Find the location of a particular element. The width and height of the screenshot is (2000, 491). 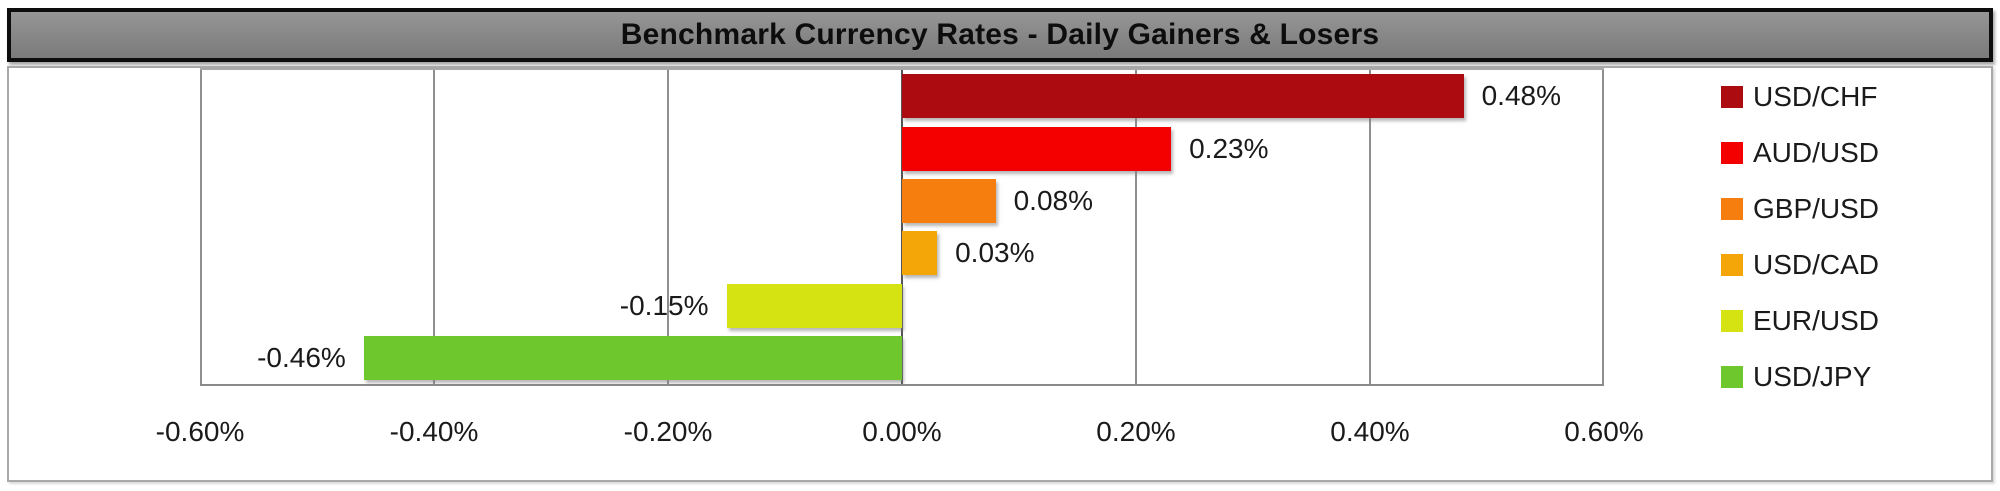

legend-item-aud-usd: AUD/USD is located at coordinates (1851, 153).